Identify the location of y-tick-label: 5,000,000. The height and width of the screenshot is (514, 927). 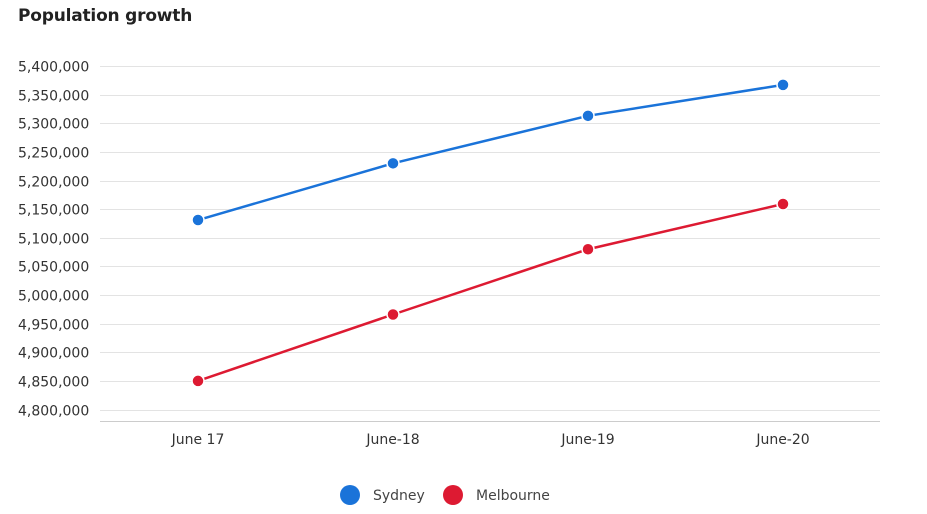
(53, 297).